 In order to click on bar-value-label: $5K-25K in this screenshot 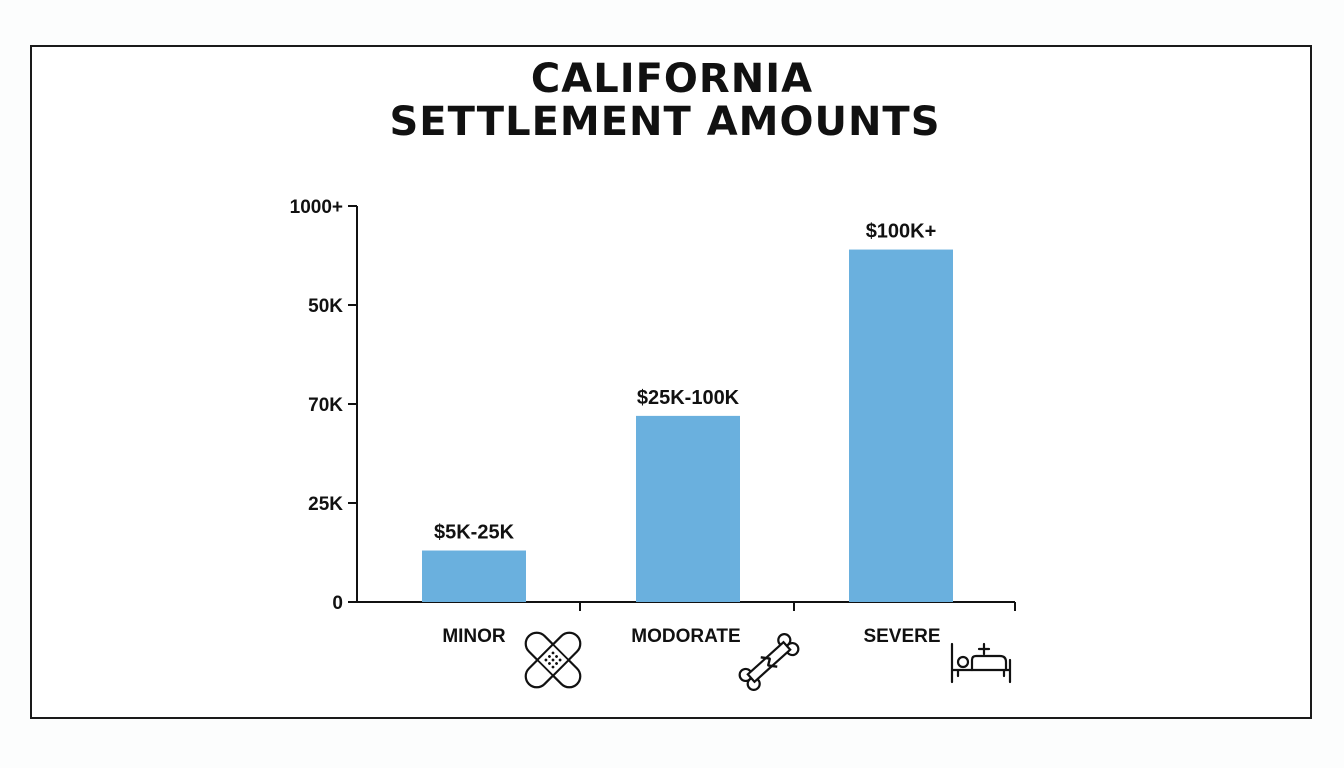, I will do `click(474, 533)`.